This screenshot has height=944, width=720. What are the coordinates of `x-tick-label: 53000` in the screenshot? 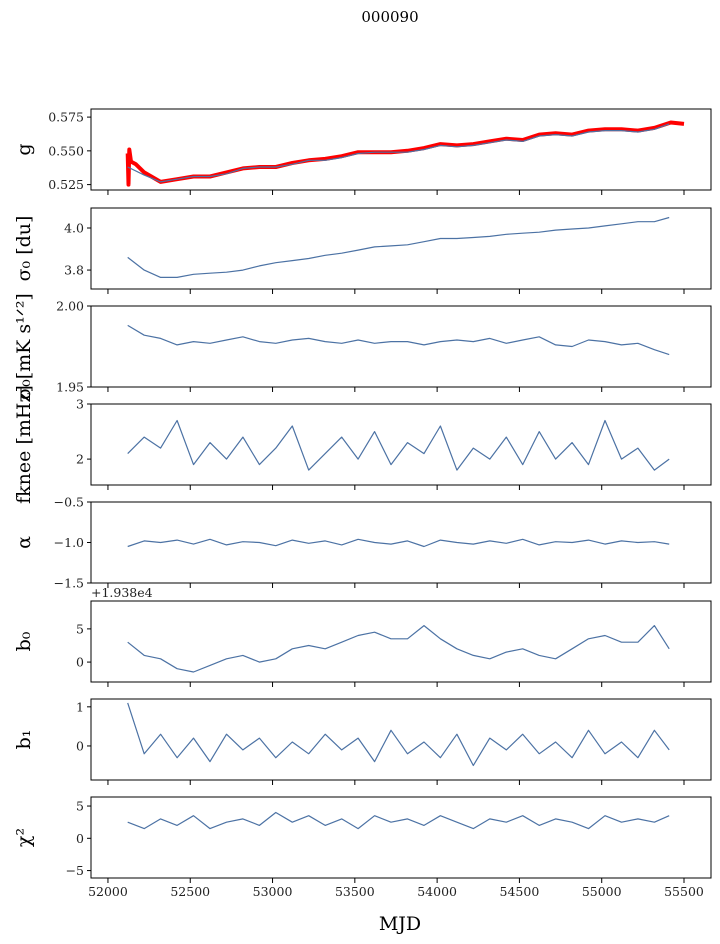 It's located at (273, 891).